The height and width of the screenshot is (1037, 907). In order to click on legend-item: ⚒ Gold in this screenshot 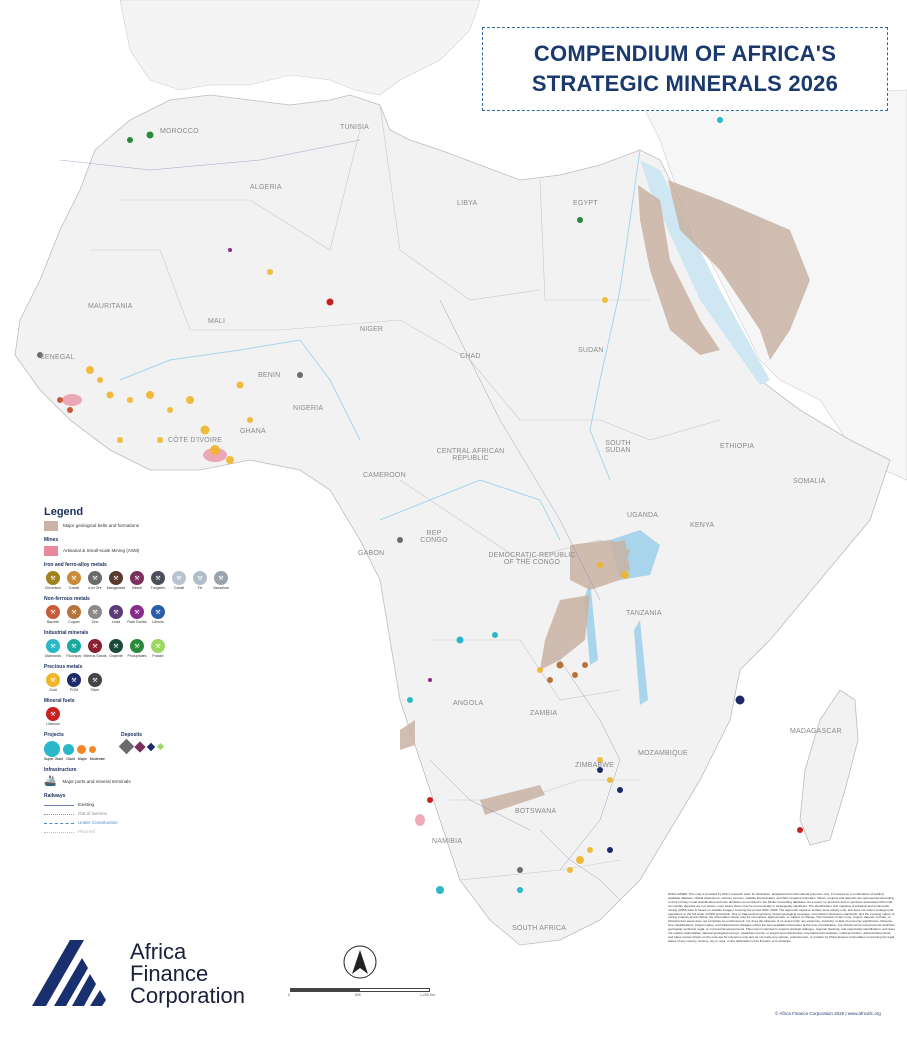, I will do `click(53, 682)`.